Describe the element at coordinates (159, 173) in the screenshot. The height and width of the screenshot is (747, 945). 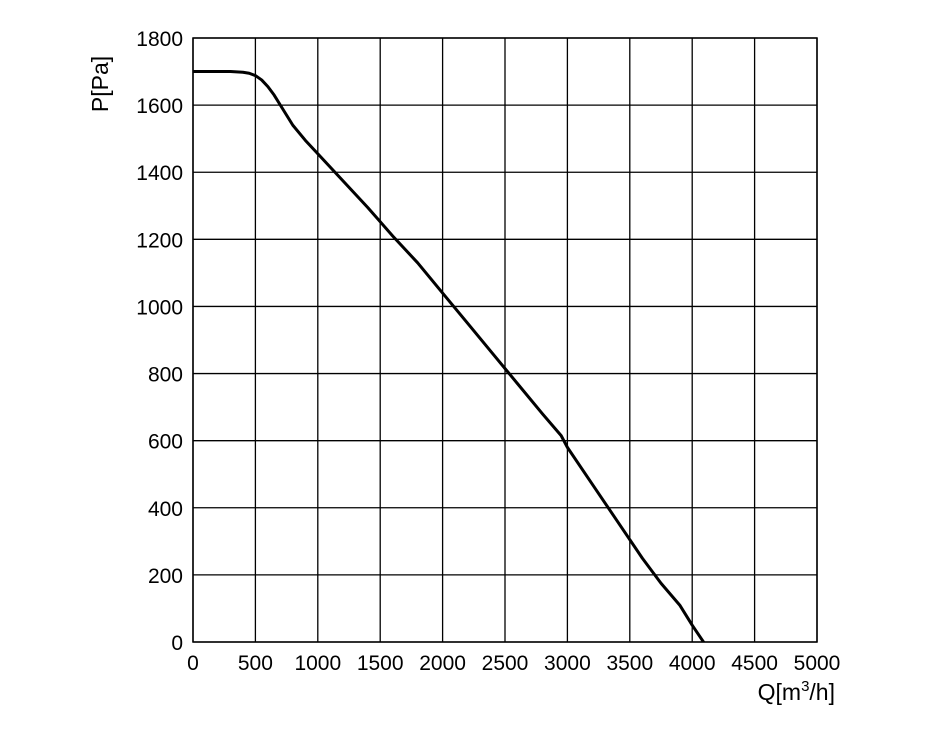
I see `y-tick-label: 1400` at that location.